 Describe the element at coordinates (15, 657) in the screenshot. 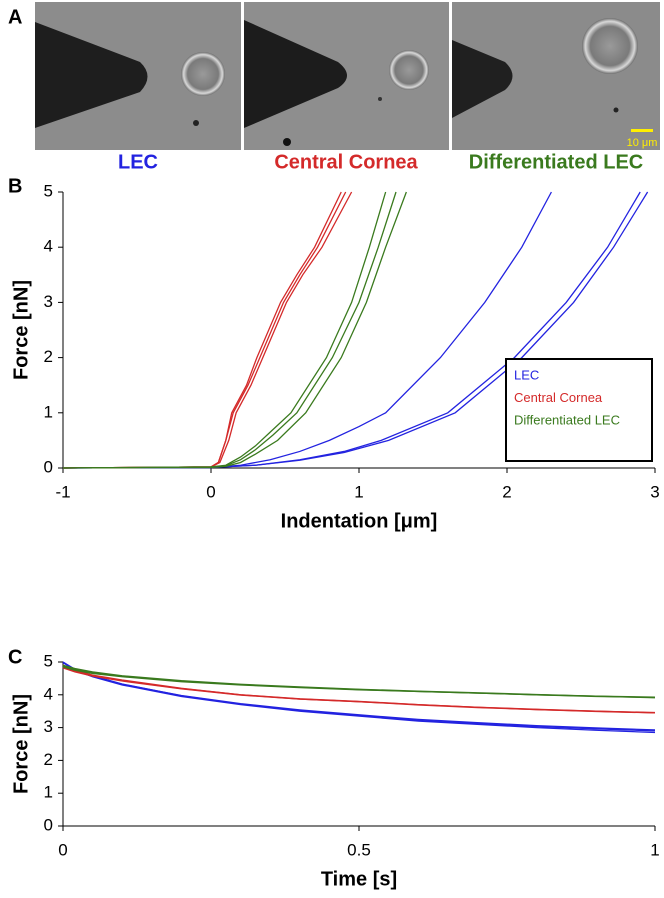

I see `panel-label: C` at that location.